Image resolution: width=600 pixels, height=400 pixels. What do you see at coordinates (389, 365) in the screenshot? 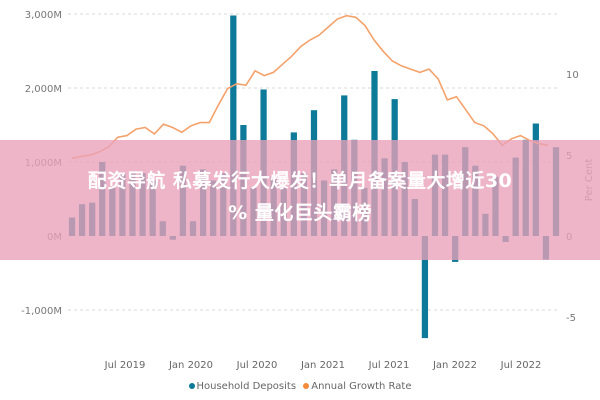
I see `svg-text: Jul 2021` at bounding box center [389, 365].